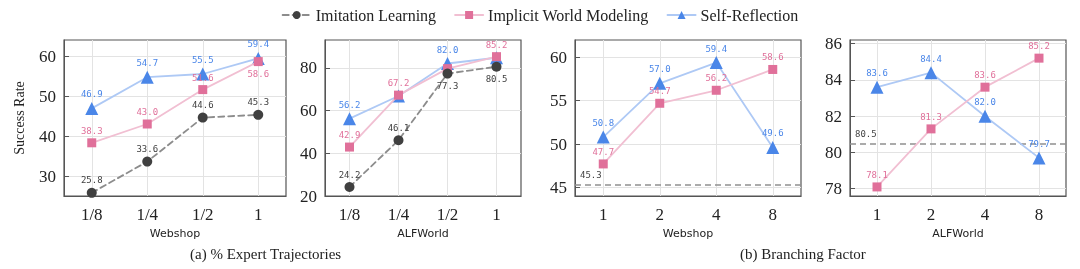 The image size is (1080, 269). Describe the element at coordinates (349, 135) in the screenshot. I see `data-label: 42.9` at that location.